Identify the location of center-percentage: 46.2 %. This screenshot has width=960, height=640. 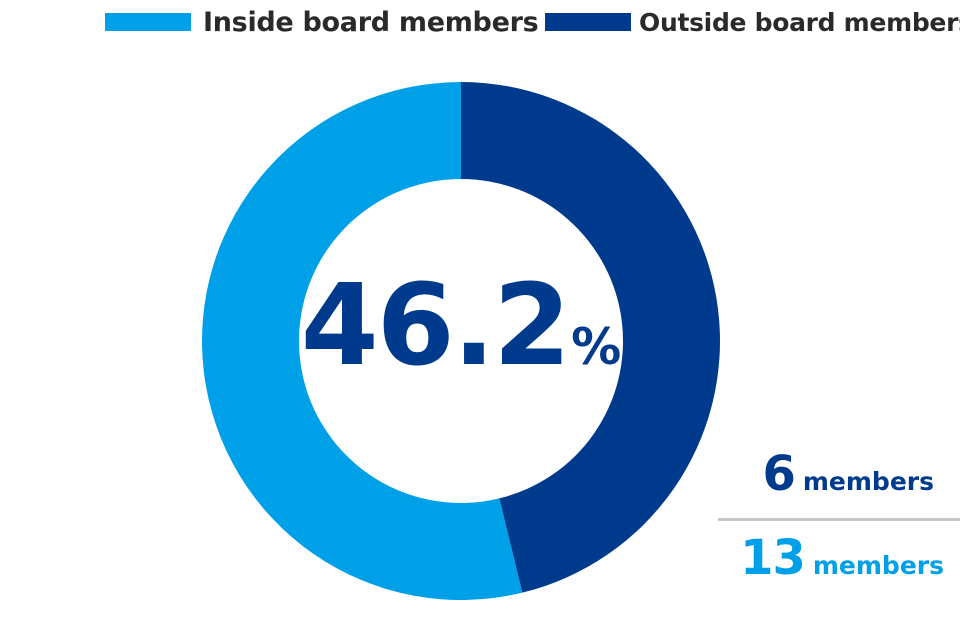
(461, 335).